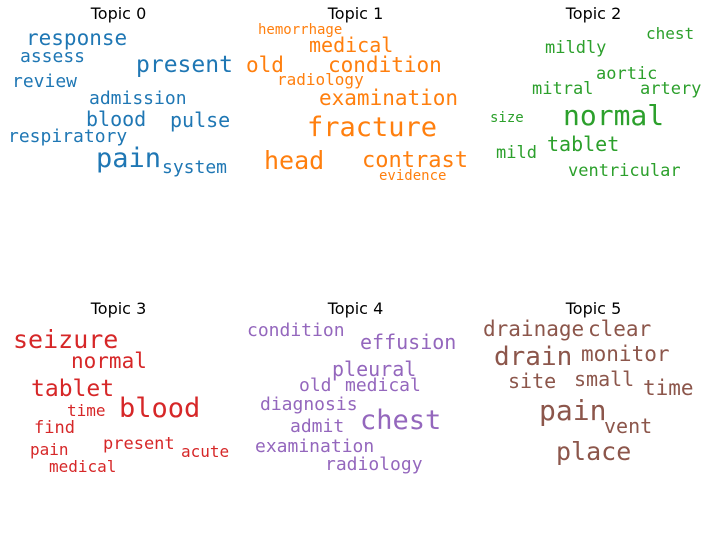 This screenshot has width=712, height=535. Describe the element at coordinates (315, 385) in the screenshot. I see `topic-4-word: old` at that location.